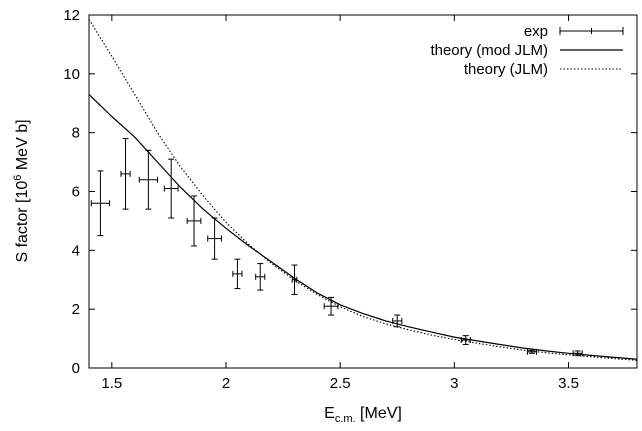 Image resolution: width=642 pixels, height=431 pixels. Describe the element at coordinates (568, 383) in the screenshot. I see `x-tick-label: 3.5` at that location.